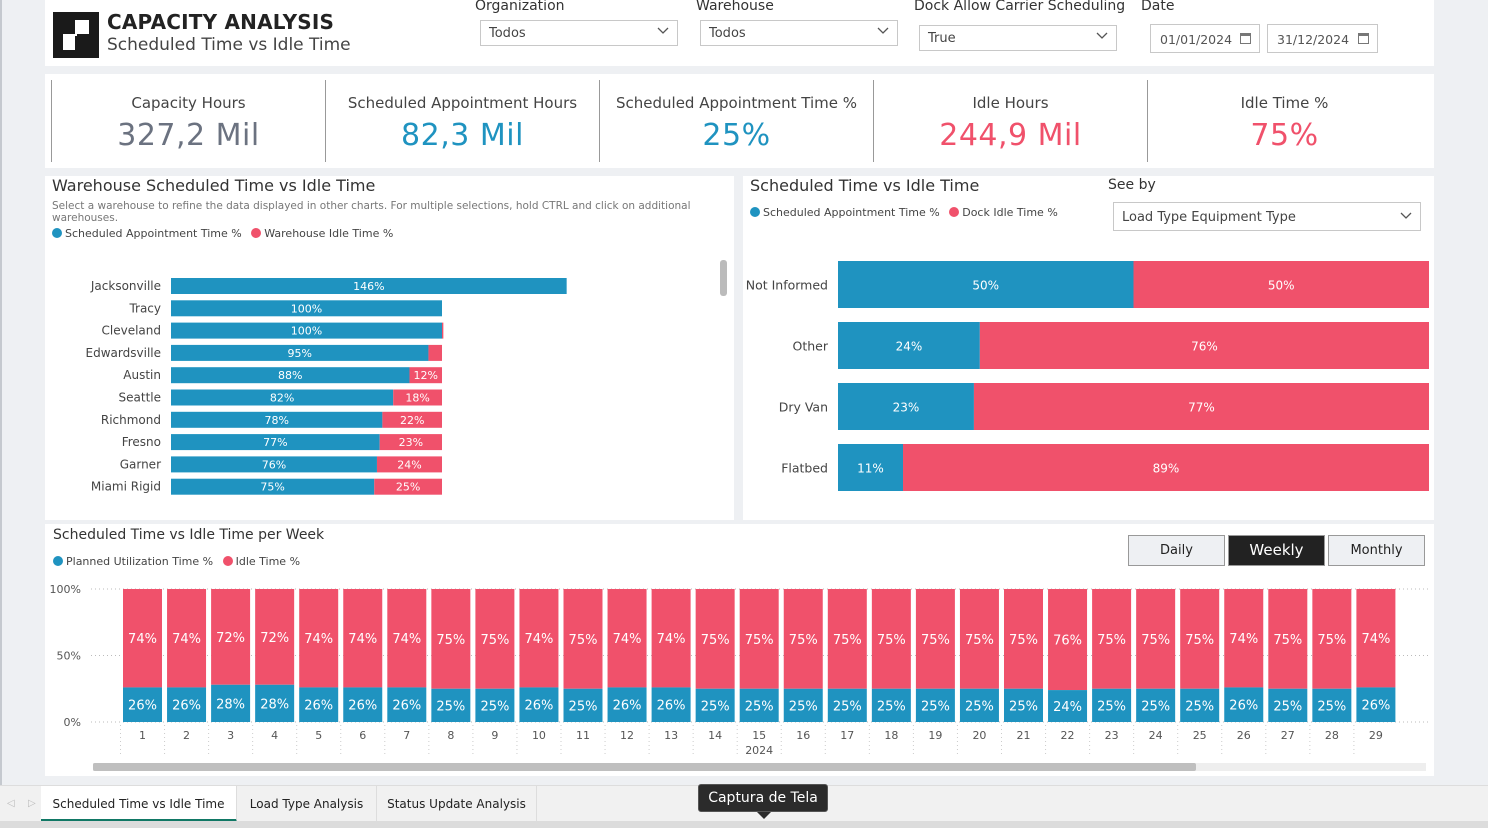 The height and width of the screenshot is (828, 1488). I want to click on tab-status-update-analysis: Status Update Analysis, so click(457, 804).